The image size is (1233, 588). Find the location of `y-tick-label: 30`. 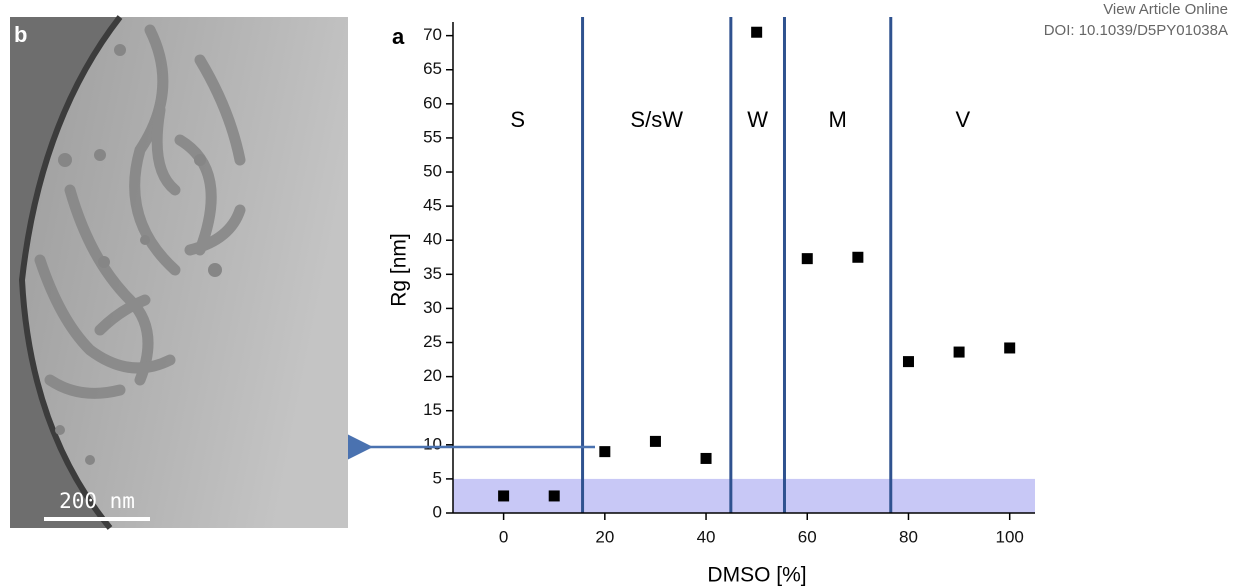

y-tick-label: 30 is located at coordinates (432, 307).